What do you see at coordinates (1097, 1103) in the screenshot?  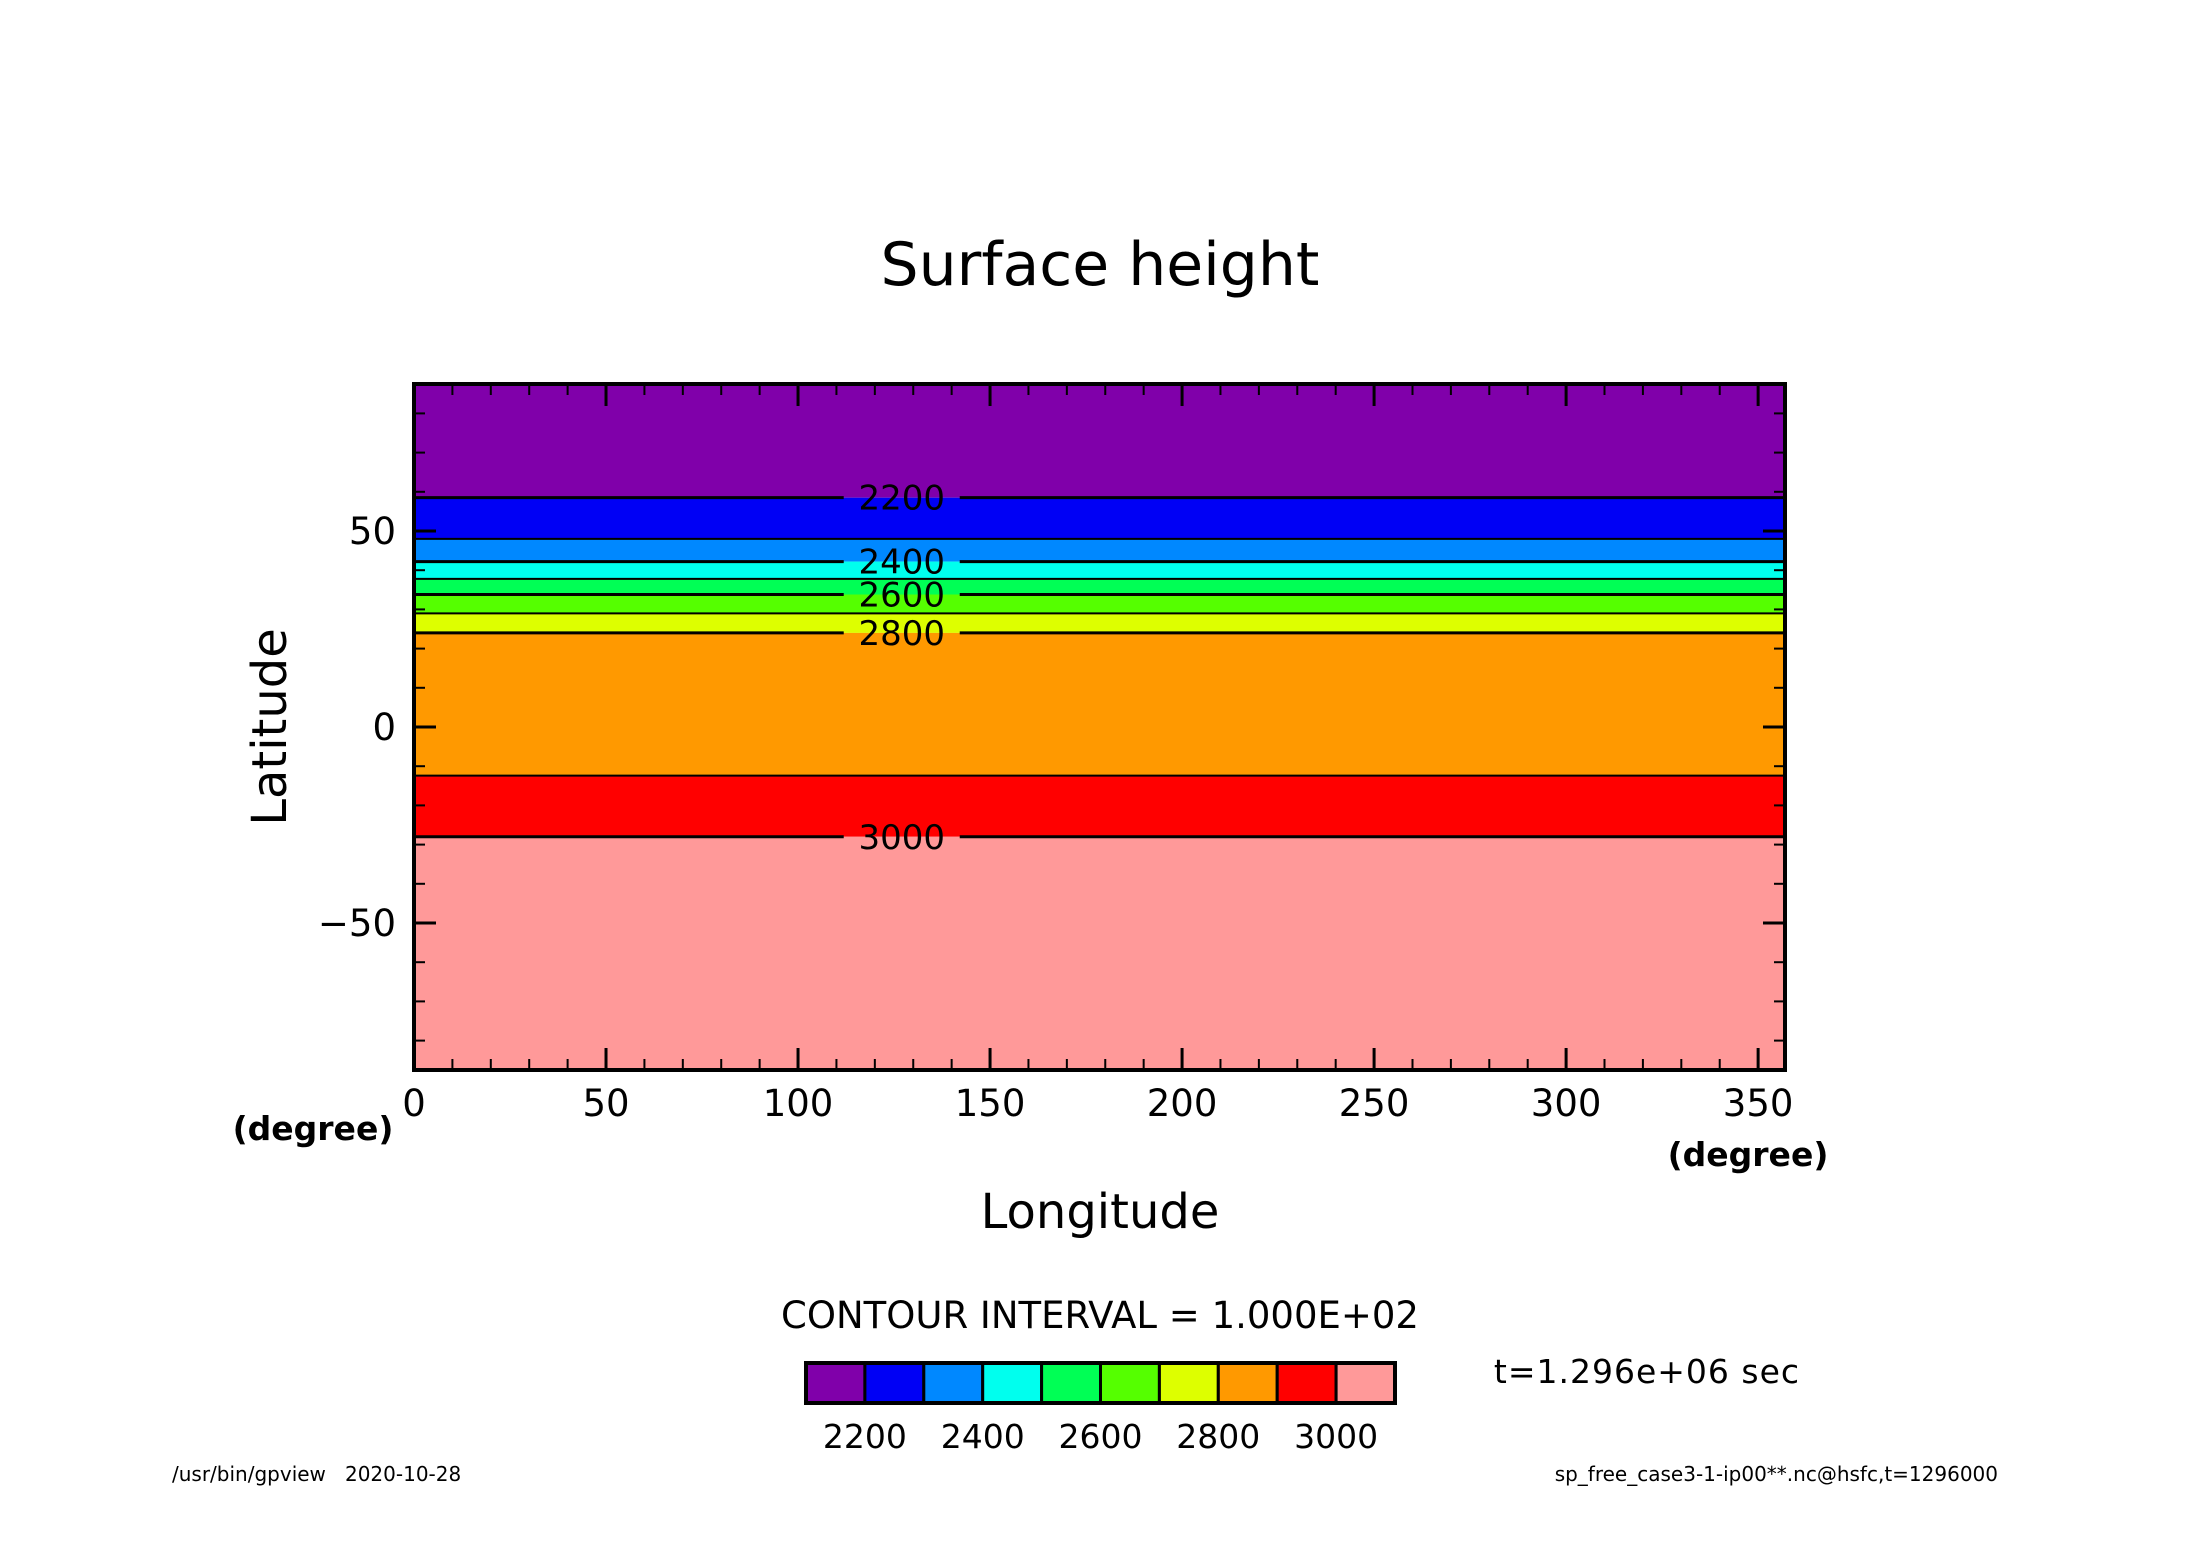 I see `x-tick-labels: 0 50 100 150 200 250 300 350` at bounding box center [1097, 1103].